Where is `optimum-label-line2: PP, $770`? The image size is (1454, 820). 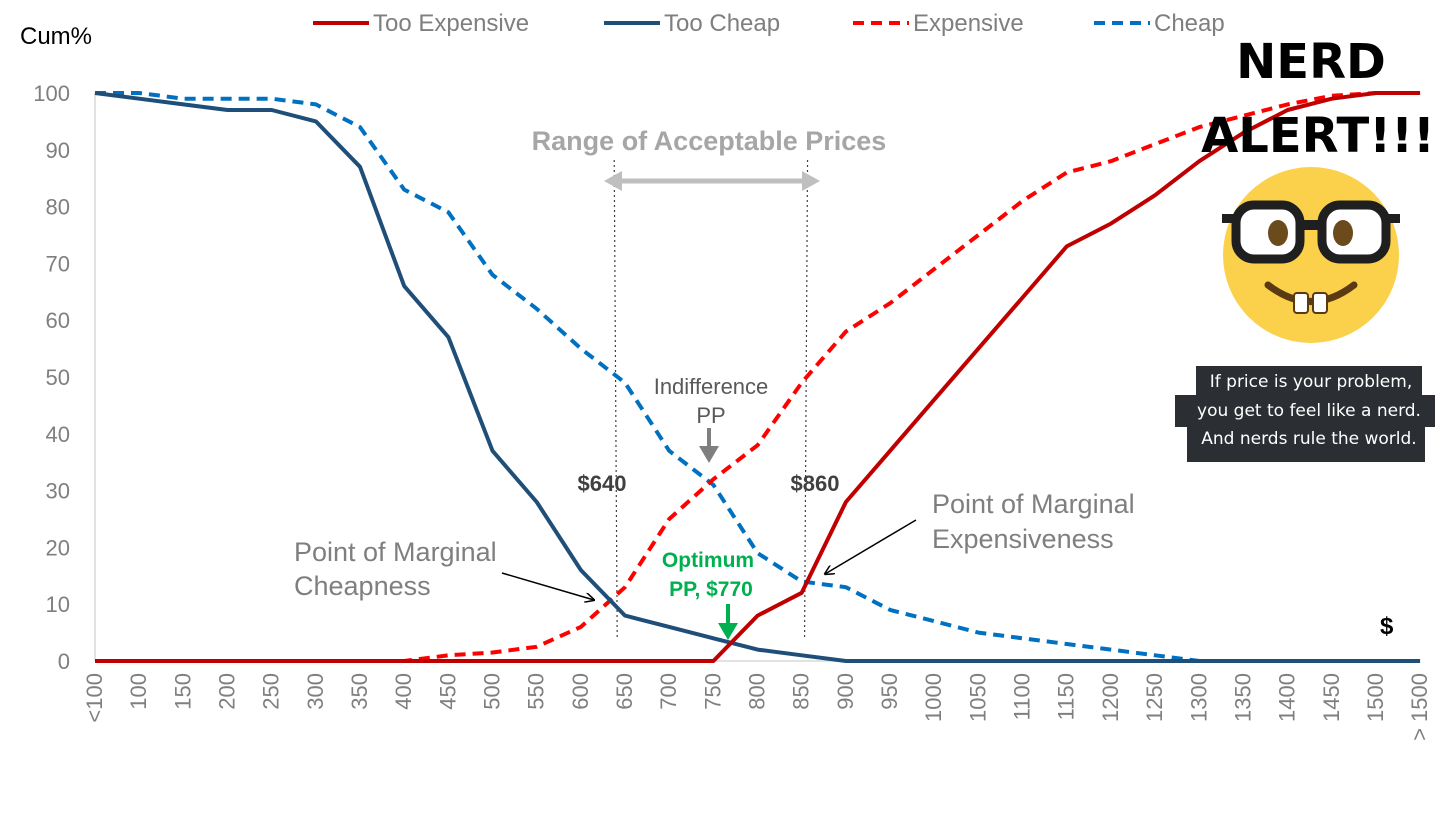
optimum-label-line2: PP, $770 is located at coordinates (711, 589).